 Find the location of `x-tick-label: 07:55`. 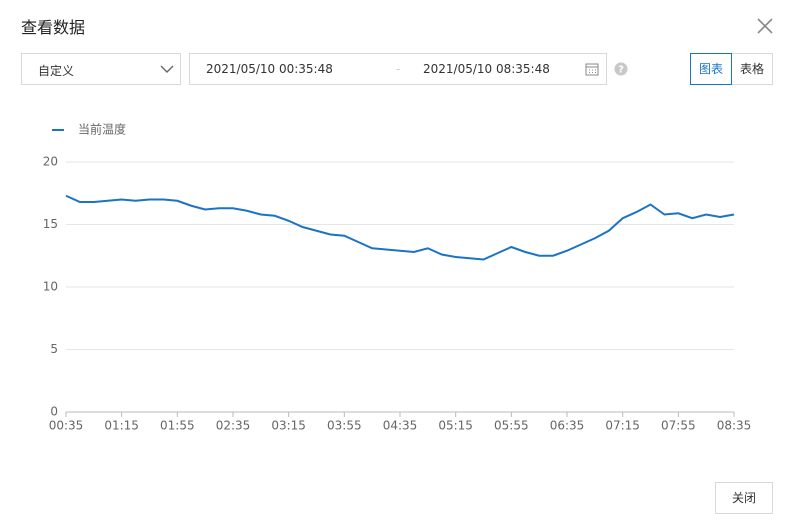

x-tick-label: 07:55 is located at coordinates (678, 426).